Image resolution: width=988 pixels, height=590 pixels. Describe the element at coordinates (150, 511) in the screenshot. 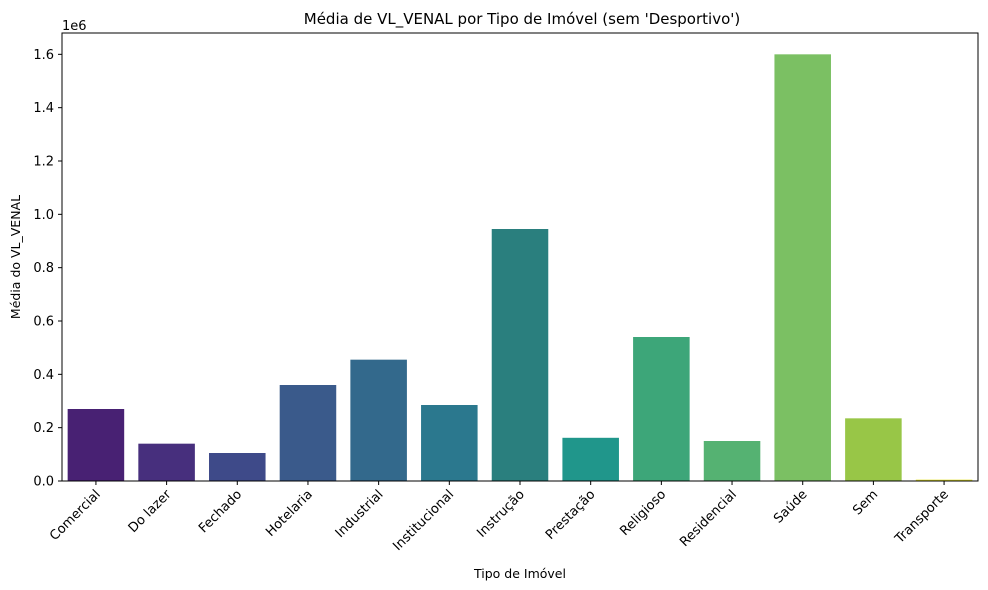

I see `x-tick-label-do-lazer: Do lazer` at that location.